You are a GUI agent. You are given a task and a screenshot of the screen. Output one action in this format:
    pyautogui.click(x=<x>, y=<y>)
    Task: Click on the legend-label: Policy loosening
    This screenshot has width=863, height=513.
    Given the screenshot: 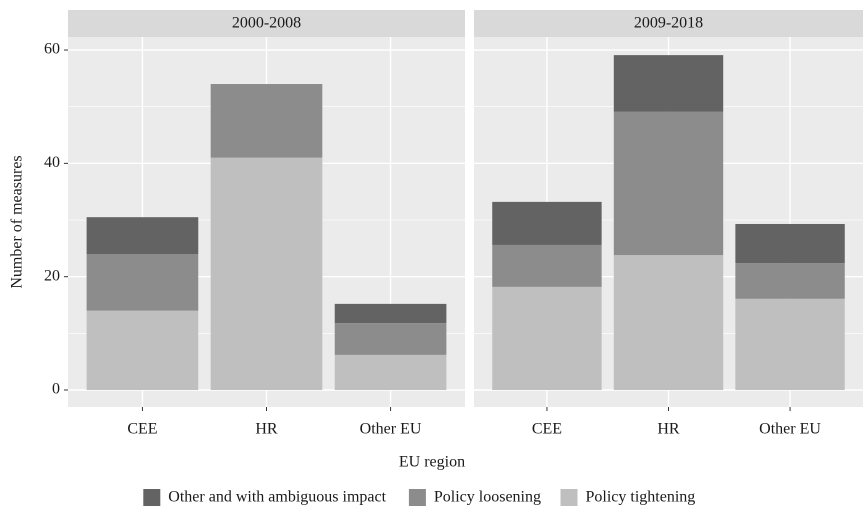 What is the action you would take?
    pyautogui.click(x=487, y=497)
    